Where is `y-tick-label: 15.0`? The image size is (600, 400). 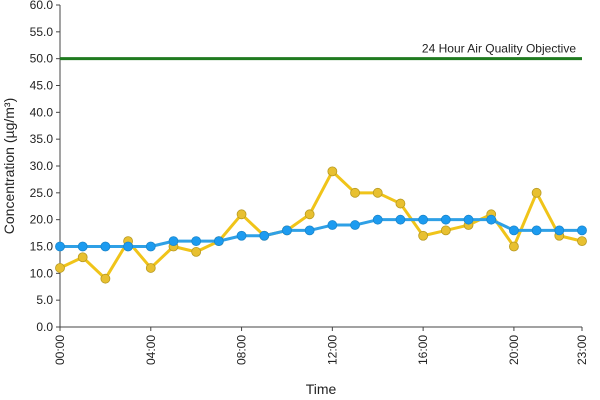 y-tick-label: 15.0 is located at coordinates (42, 247).